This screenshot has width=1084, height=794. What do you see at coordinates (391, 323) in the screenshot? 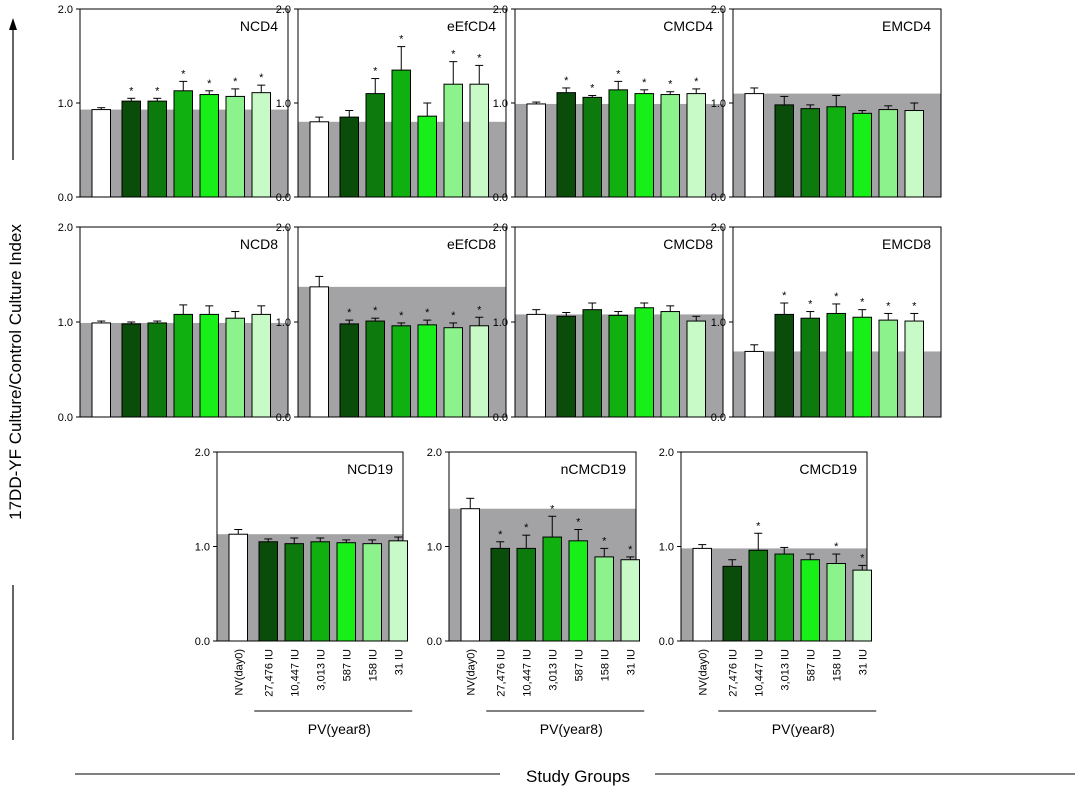
I see `panel-eEfCD8: 0.0 1.0 2.0 * * * * * * eEfCD8` at bounding box center [391, 323].